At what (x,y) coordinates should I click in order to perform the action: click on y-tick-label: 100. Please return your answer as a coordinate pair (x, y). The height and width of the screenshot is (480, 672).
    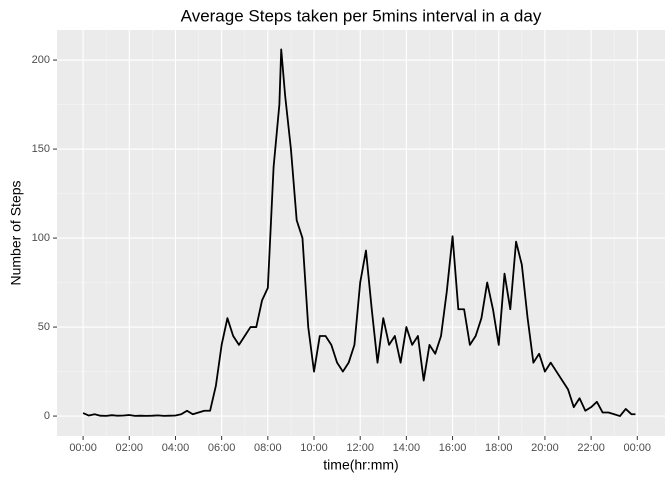
    Looking at the image, I should click on (41, 238).